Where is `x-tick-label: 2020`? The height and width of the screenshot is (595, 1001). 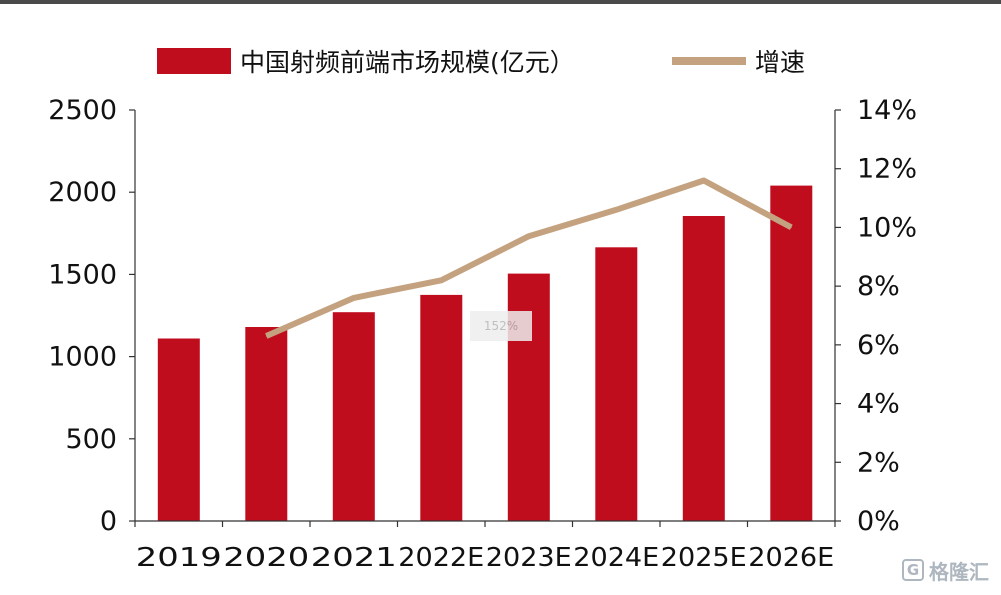
x-tick-label: 2020 is located at coordinates (266, 558).